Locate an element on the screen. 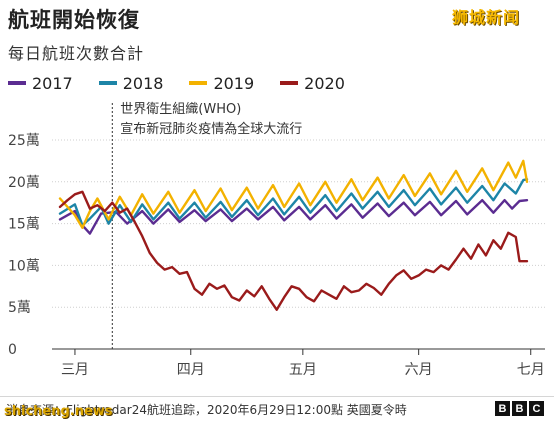  legend-label: 2018 is located at coordinates (143, 83).